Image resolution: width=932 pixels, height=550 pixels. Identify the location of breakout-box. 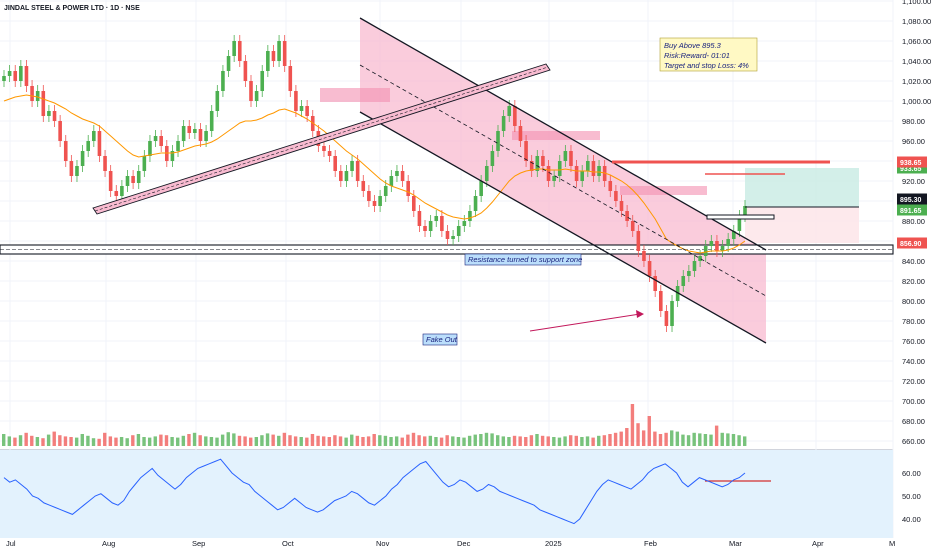
(740, 217).